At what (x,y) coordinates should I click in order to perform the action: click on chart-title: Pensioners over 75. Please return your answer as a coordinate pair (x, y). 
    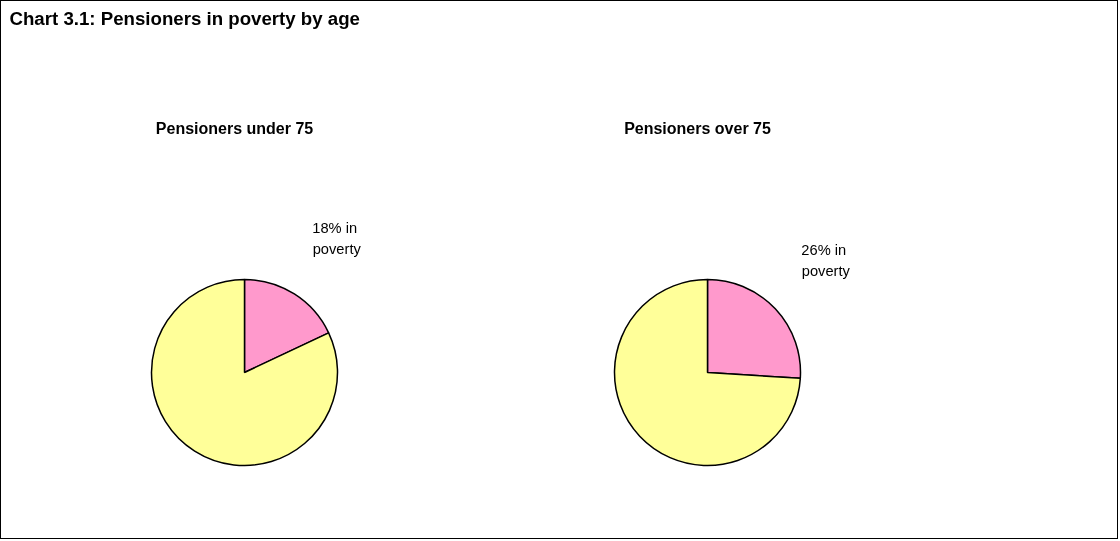
    Looking at the image, I should click on (697, 128).